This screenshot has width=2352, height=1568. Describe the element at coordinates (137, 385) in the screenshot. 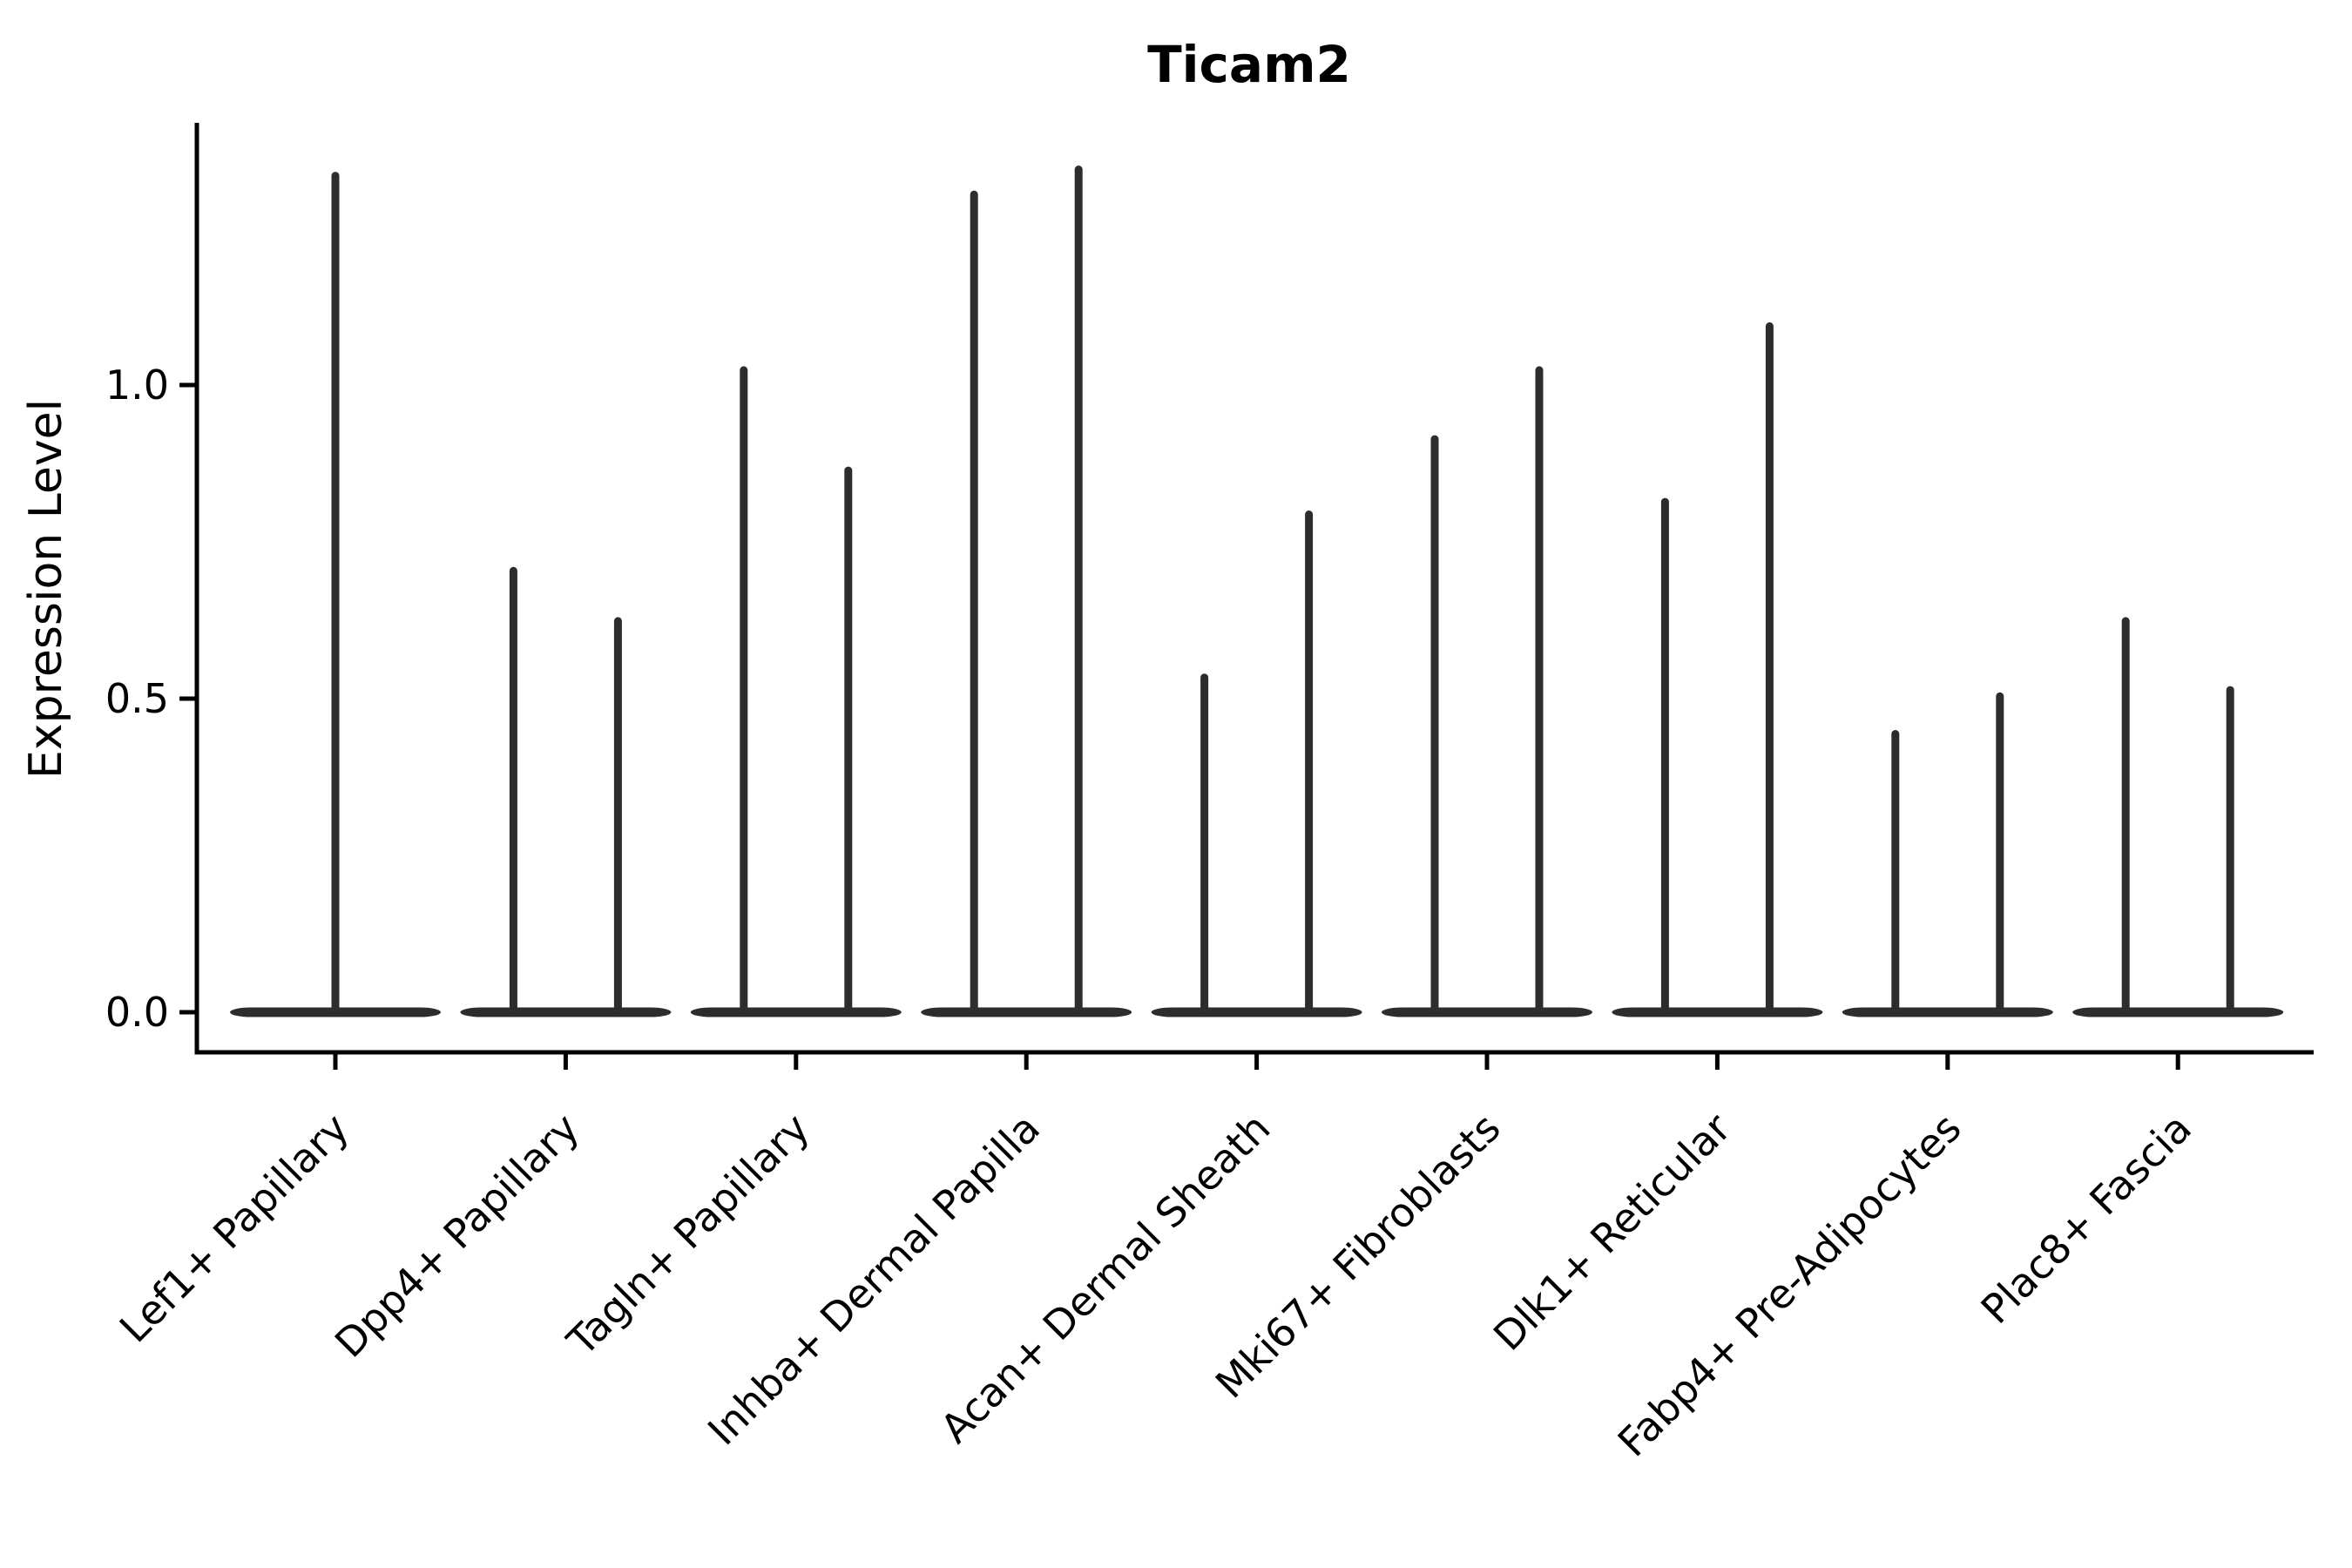

I see `y-tick-label: 1.0` at that location.